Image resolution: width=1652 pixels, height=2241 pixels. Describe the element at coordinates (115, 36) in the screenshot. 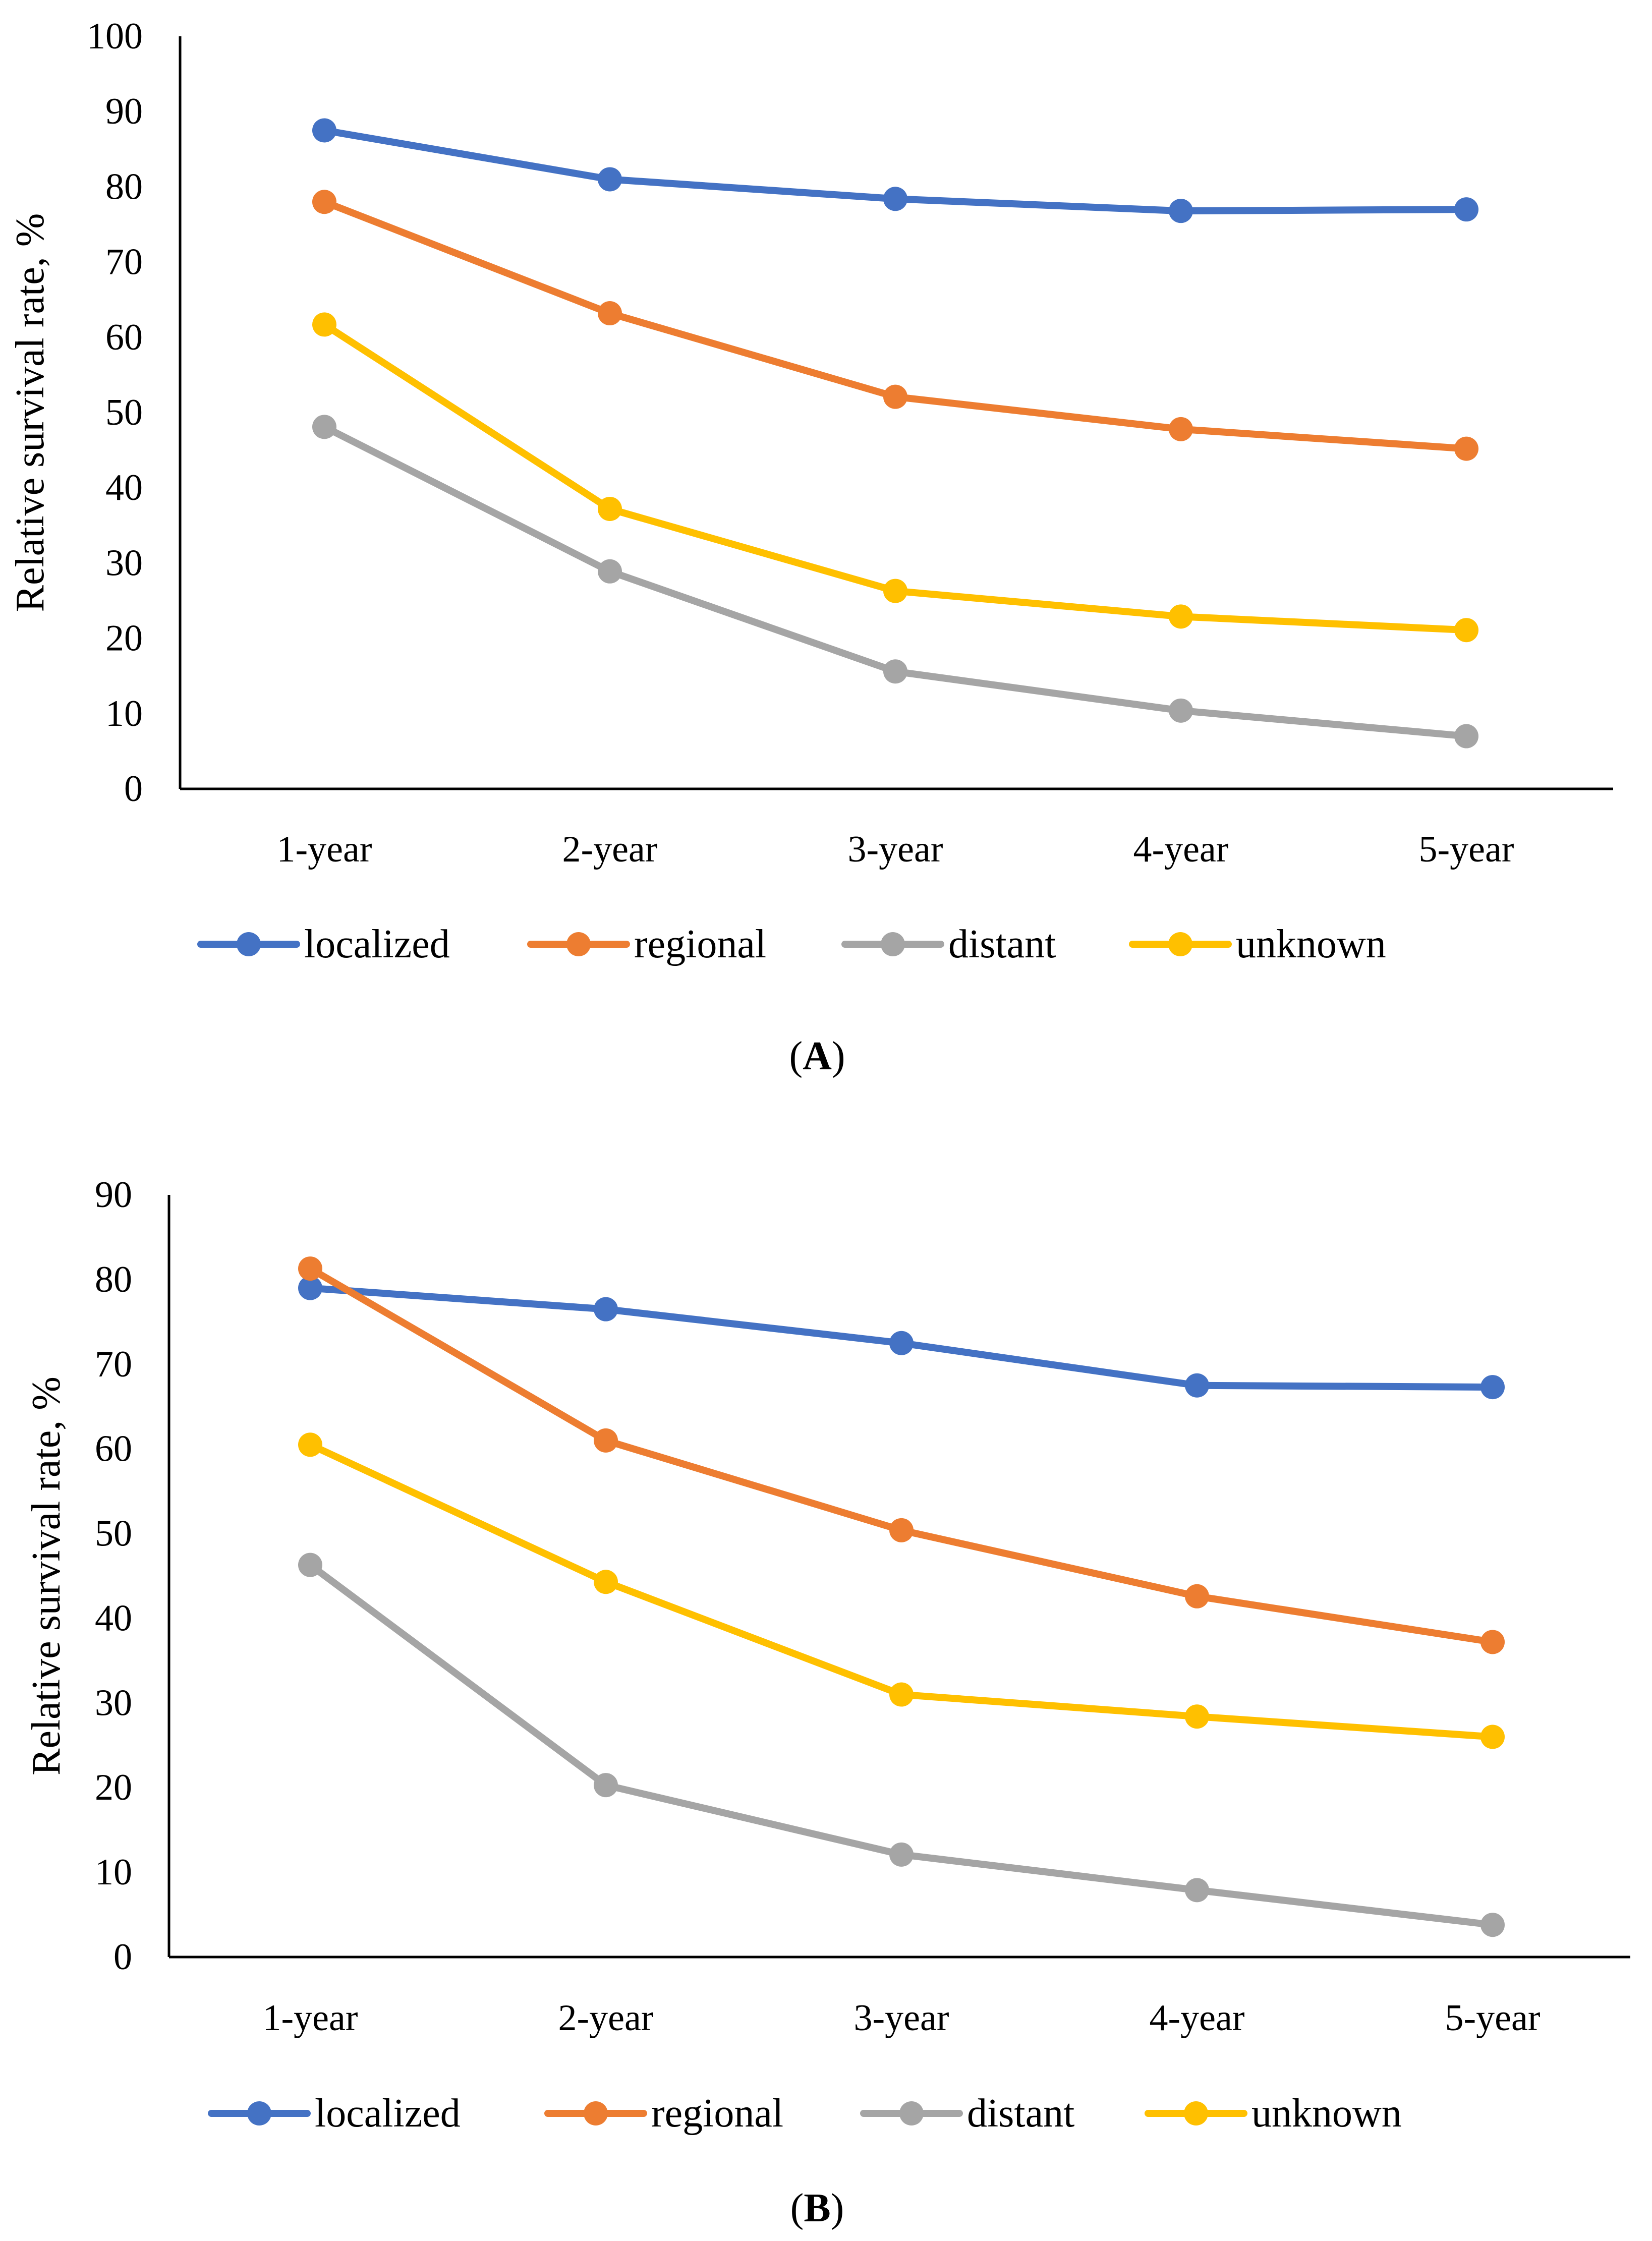

I see `y-tick-label: 100` at that location.